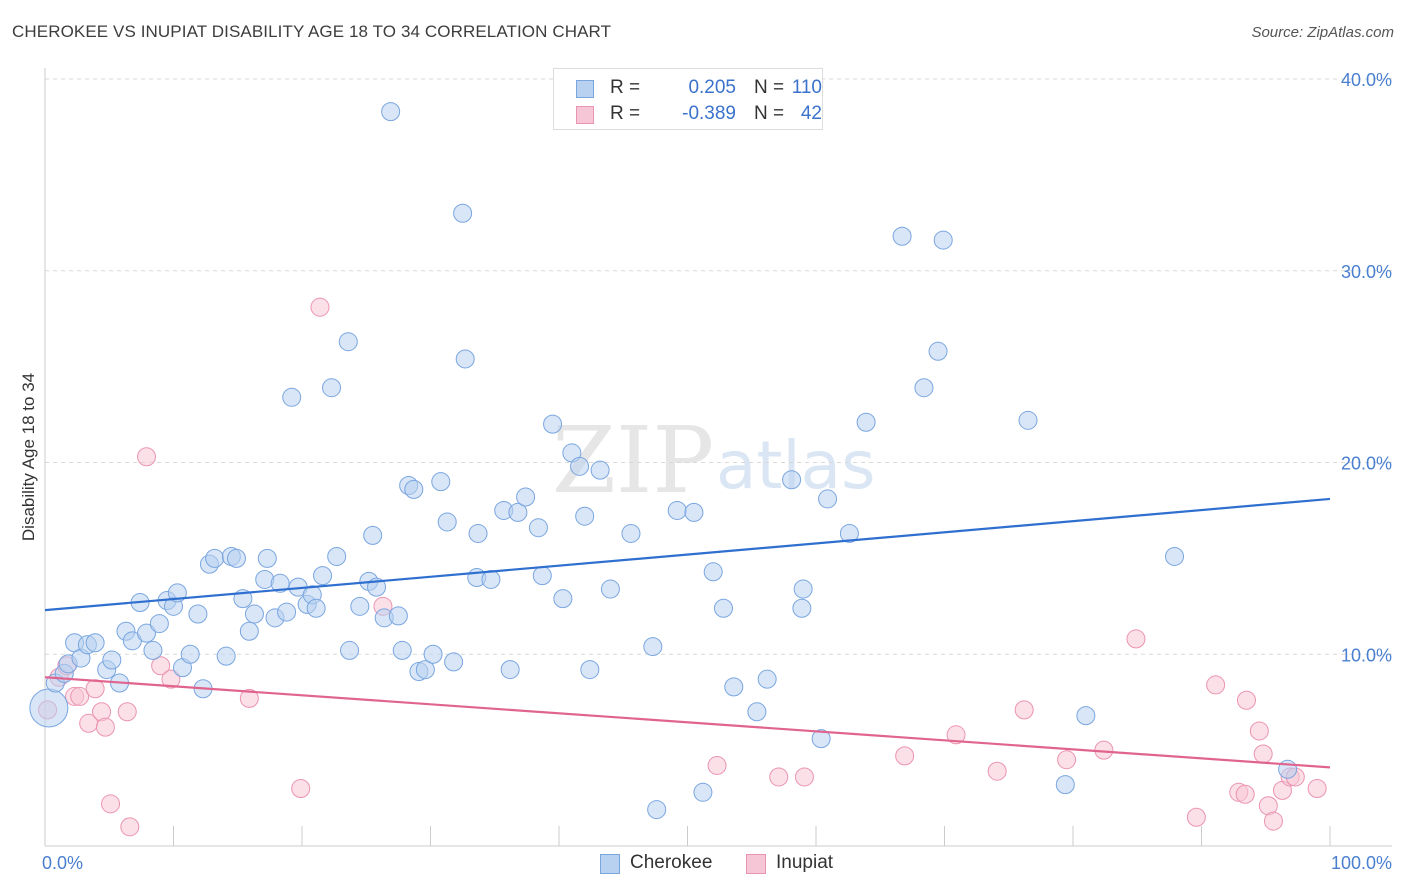 This screenshot has height=892, width=1406. I want to click on legend-r-value: -0.389, so click(709, 113).